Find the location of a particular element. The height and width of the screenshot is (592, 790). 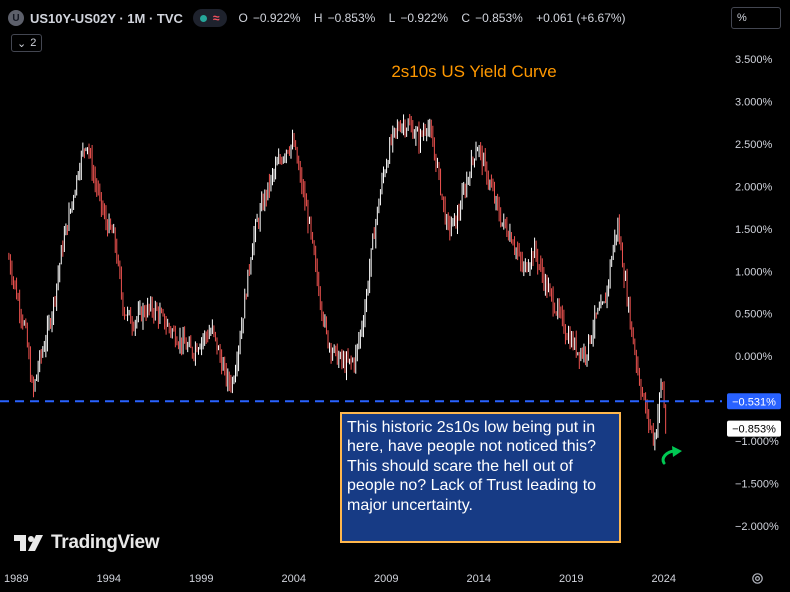

y-tick-label: 1.500% is located at coordinates (754, 230).